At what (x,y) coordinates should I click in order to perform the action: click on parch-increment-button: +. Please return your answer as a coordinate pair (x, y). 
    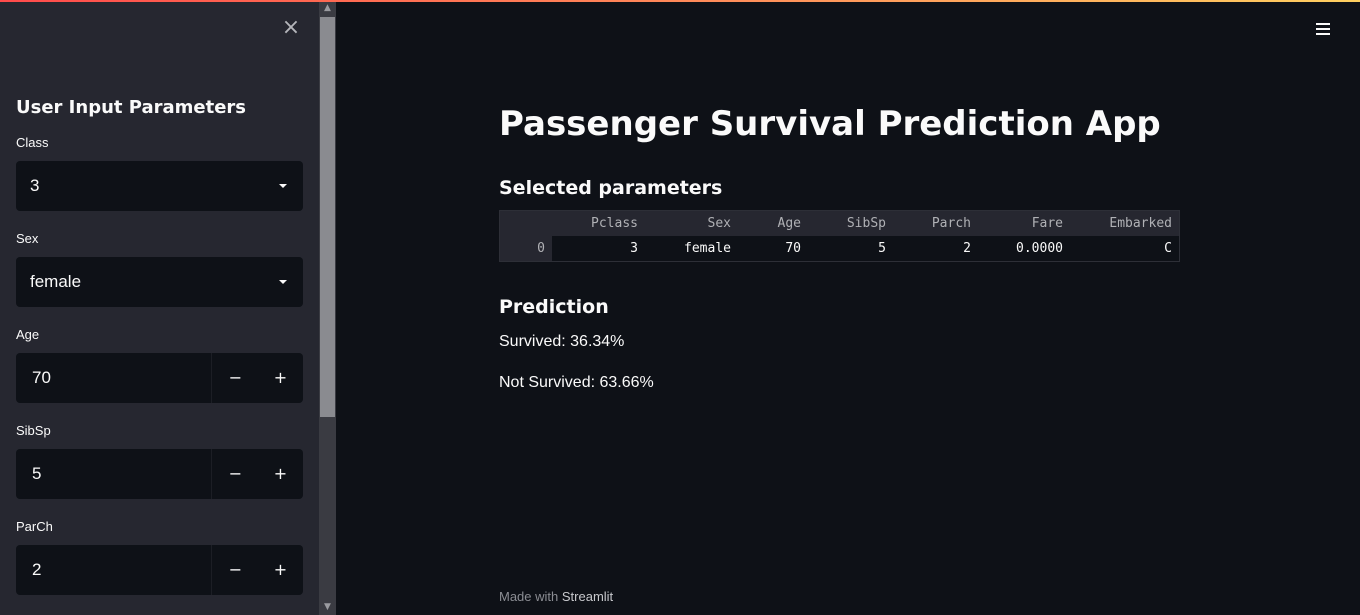
    Looking at the image, I should click on (280, 569).